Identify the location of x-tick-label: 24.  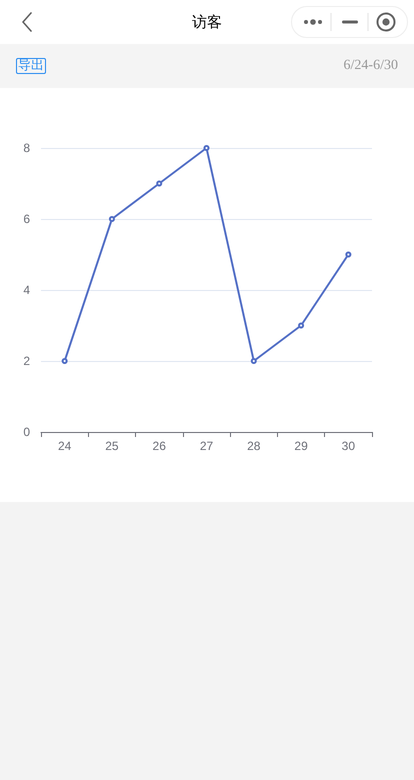
(65, 446).